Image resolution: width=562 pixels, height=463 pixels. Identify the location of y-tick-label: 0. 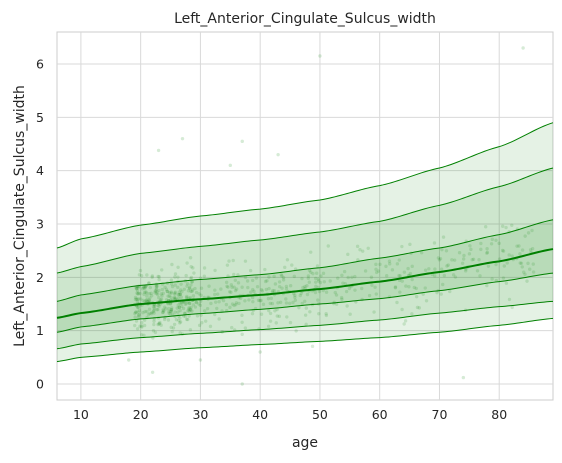
(40, 384).